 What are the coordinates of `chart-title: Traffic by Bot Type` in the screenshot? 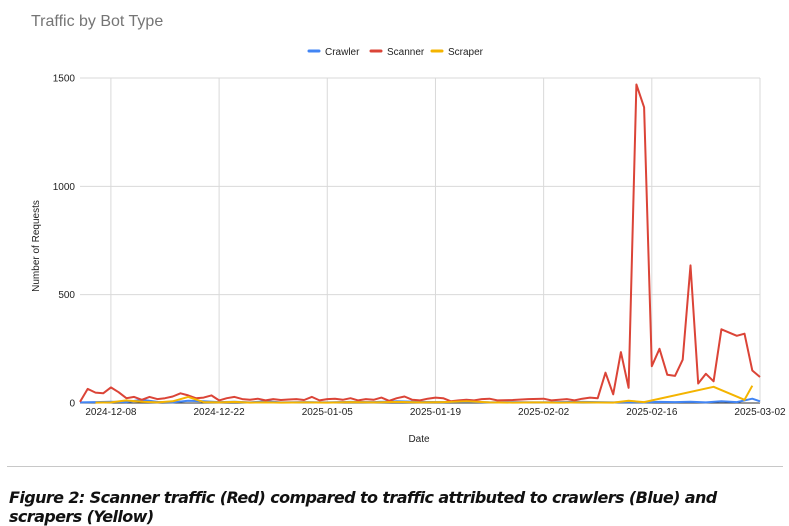 It's located at (97, 21).